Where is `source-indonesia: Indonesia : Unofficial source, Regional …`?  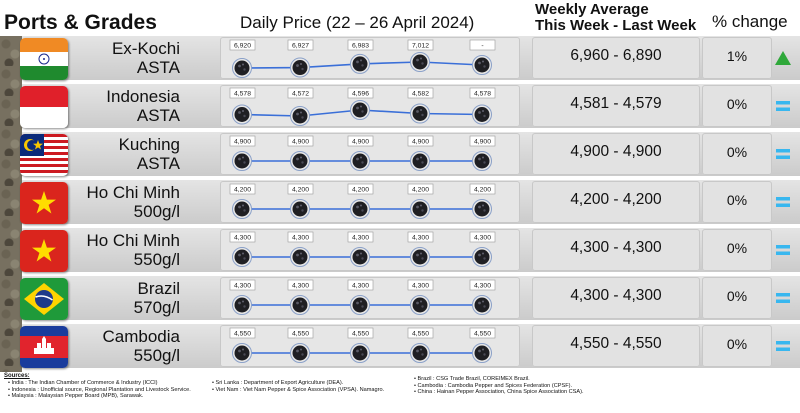 source-indonesia: Indonesia : Unofficial source, Regional … is located at coordinates (99, 390).